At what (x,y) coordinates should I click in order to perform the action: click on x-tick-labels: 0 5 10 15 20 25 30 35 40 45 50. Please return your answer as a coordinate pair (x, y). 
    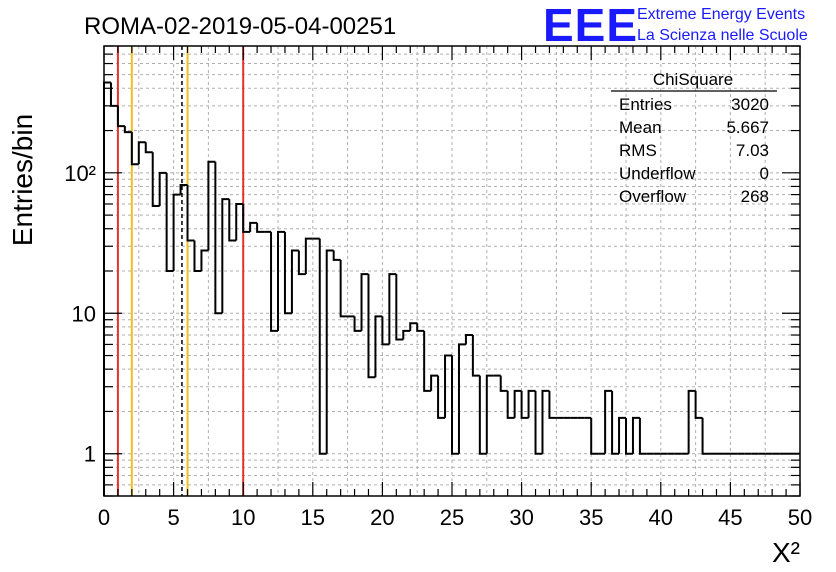
    Looking at the image, I should click on (455, 517).